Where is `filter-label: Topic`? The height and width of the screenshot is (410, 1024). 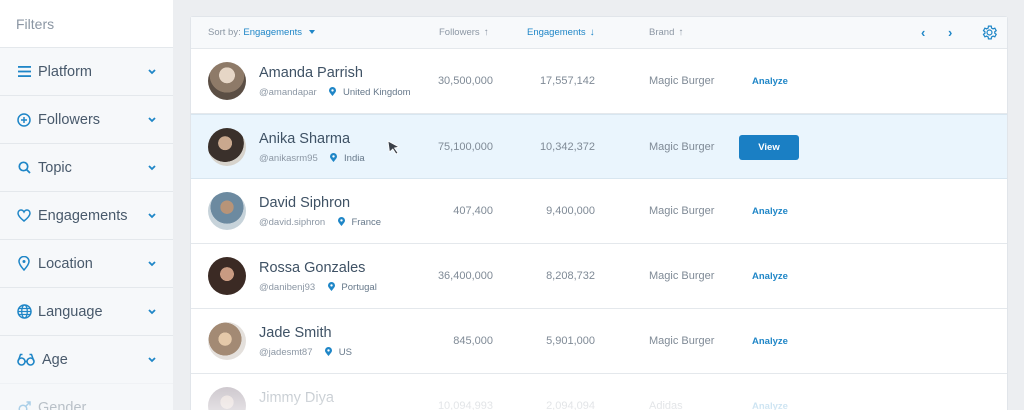
filter-label: Topic is located at coordinates (55, 167).